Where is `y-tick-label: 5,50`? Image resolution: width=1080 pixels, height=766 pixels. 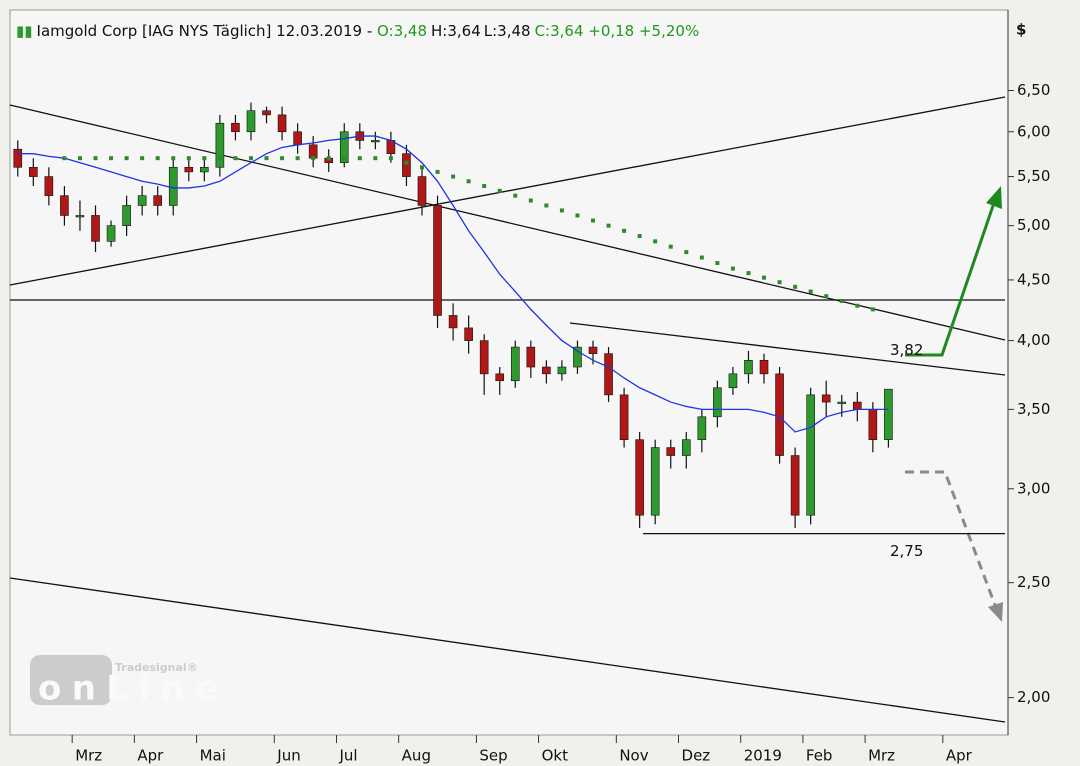
y-tick-label: 5,50 is located at coordinates (1033, 176).